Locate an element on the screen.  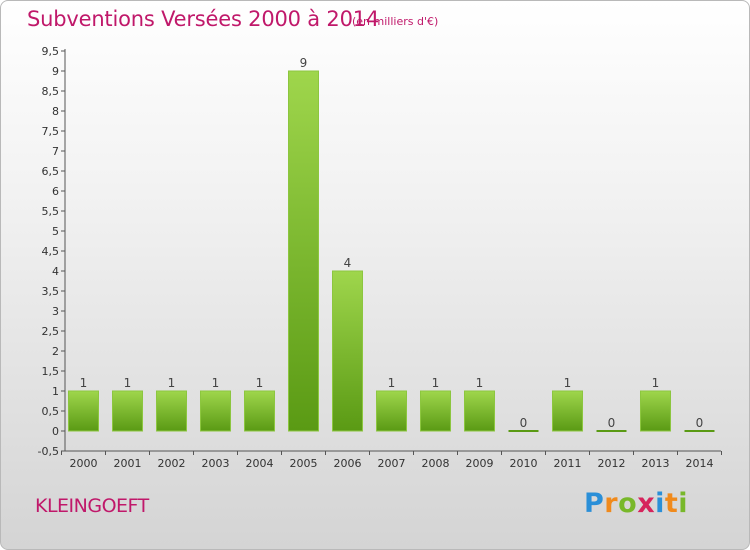
proxiti-logo: Proxiti is located at coordinates (636, 503).